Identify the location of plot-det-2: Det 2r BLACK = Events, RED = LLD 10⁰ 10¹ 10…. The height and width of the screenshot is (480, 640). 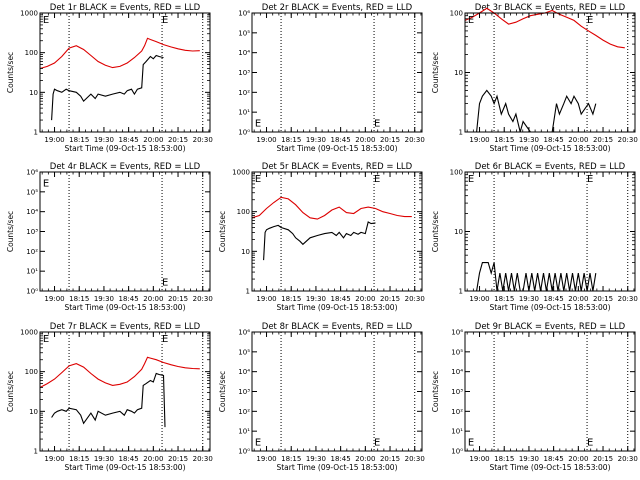
(331, 78).